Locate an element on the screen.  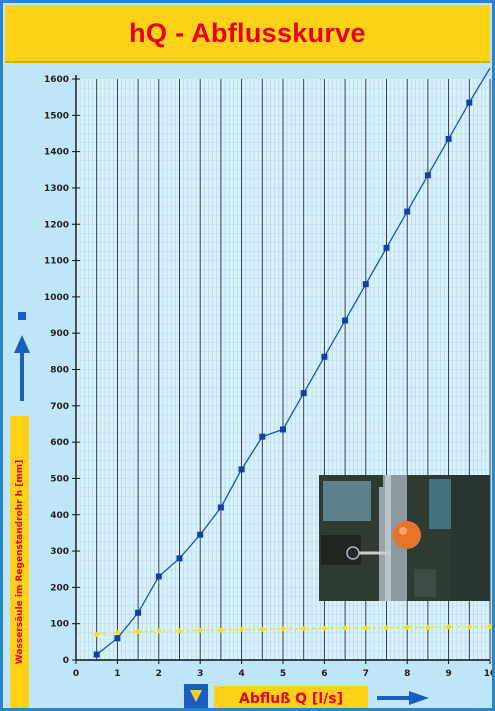
y-axis-title: Wassersäule im Regenstandrohr h [mm] is located at coordinates (20, 562).